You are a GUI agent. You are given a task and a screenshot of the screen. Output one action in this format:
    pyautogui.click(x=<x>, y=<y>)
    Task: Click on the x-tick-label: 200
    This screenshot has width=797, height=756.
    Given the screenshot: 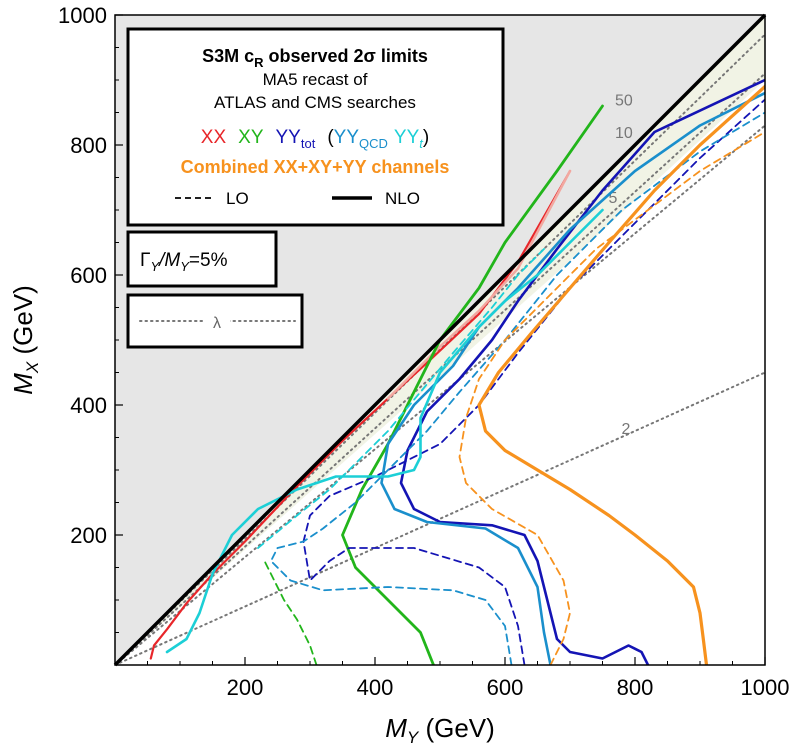 What is the action you would take?
    pyautogui.click(x=245, y=687)
    